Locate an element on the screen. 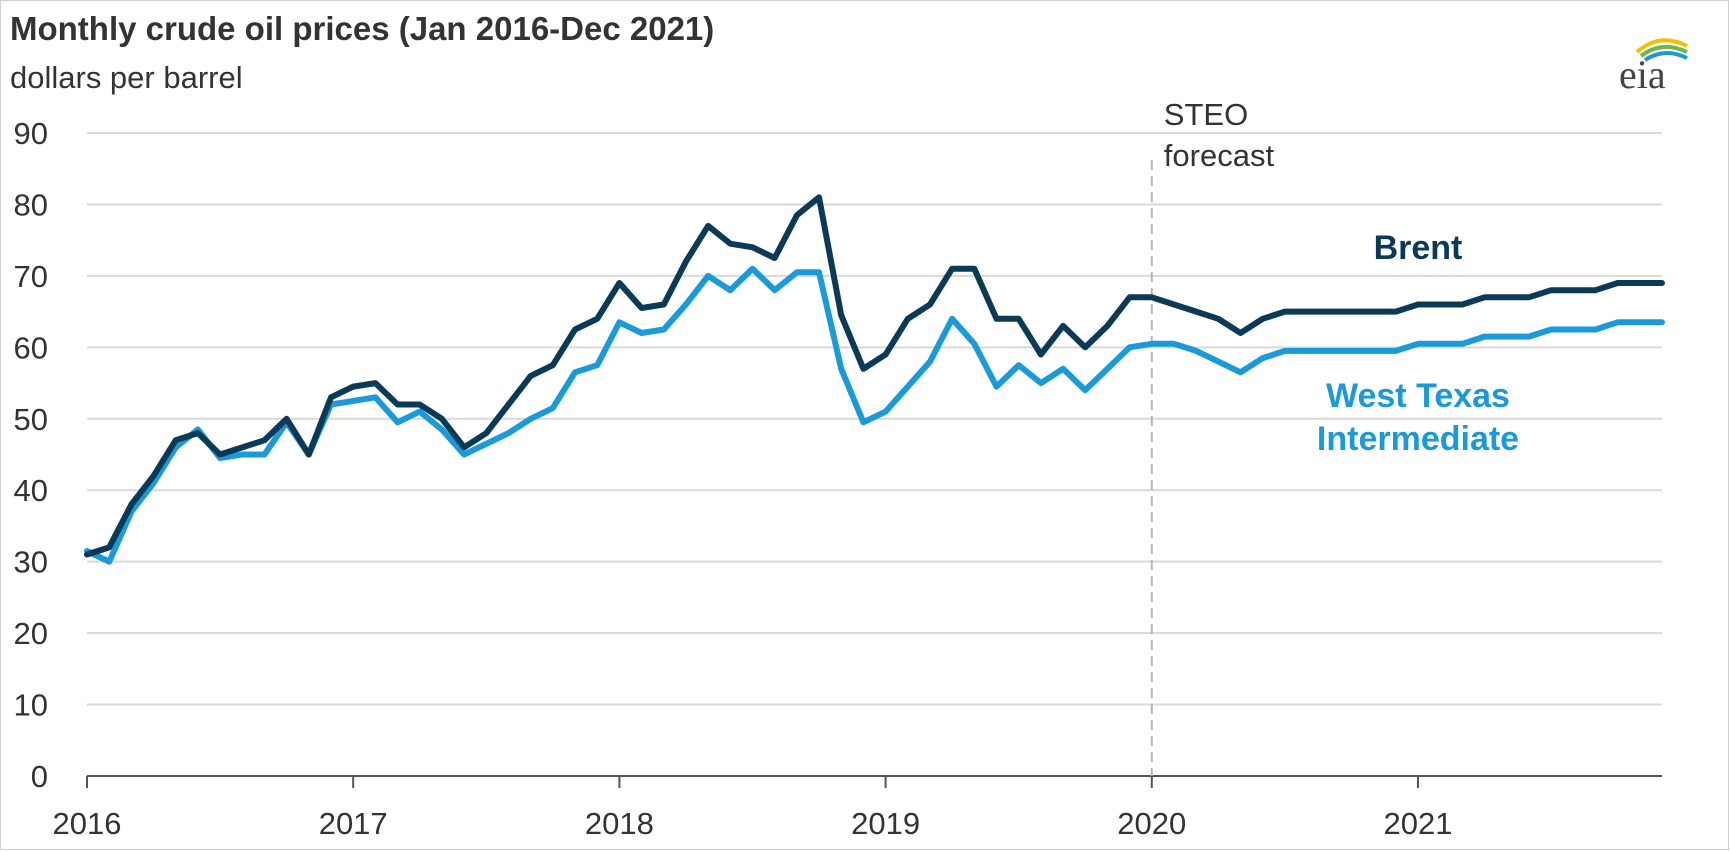  logo-arc-green is located at coordinates (1663, 51).